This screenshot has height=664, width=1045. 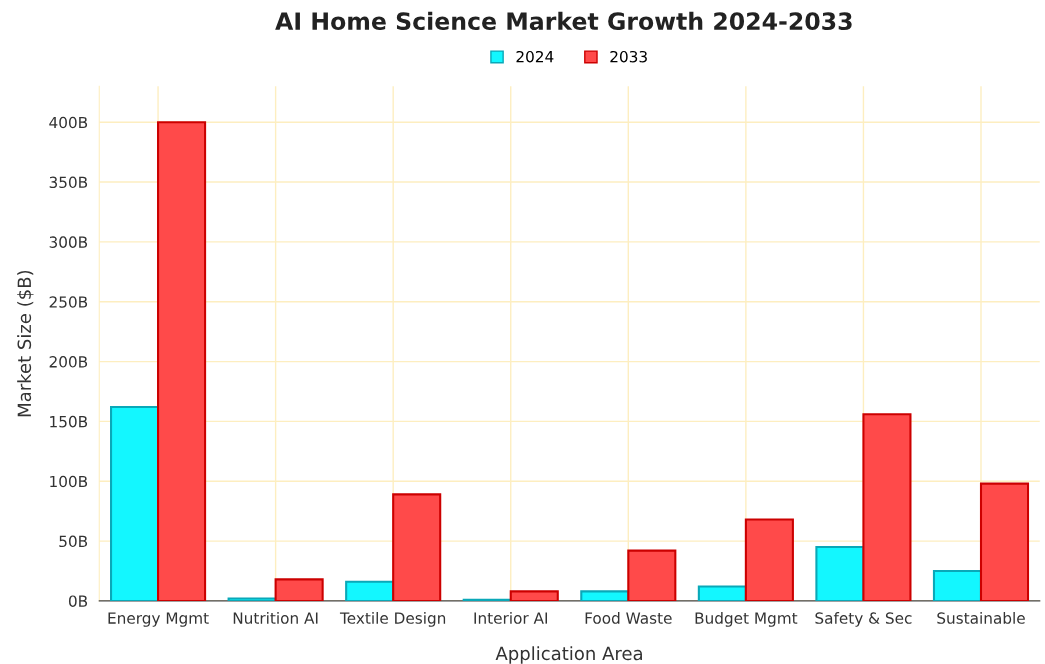 What do you see at coordinates (68, 122) in the screenshot?
I see `y-tick-label: 400B` at bounding box center [68, 122].